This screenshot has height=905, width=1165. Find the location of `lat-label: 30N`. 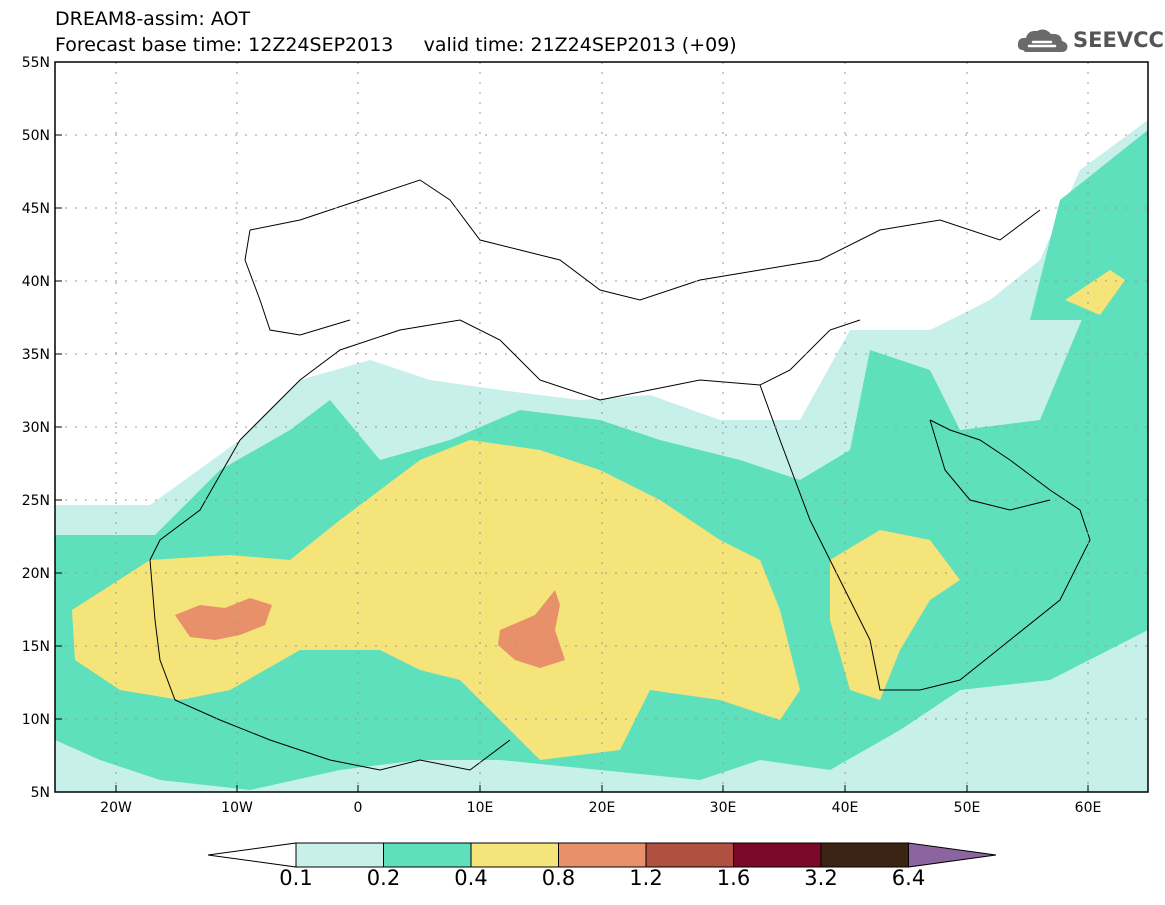

lat-label: 30N is located at coordinates (36, 428).